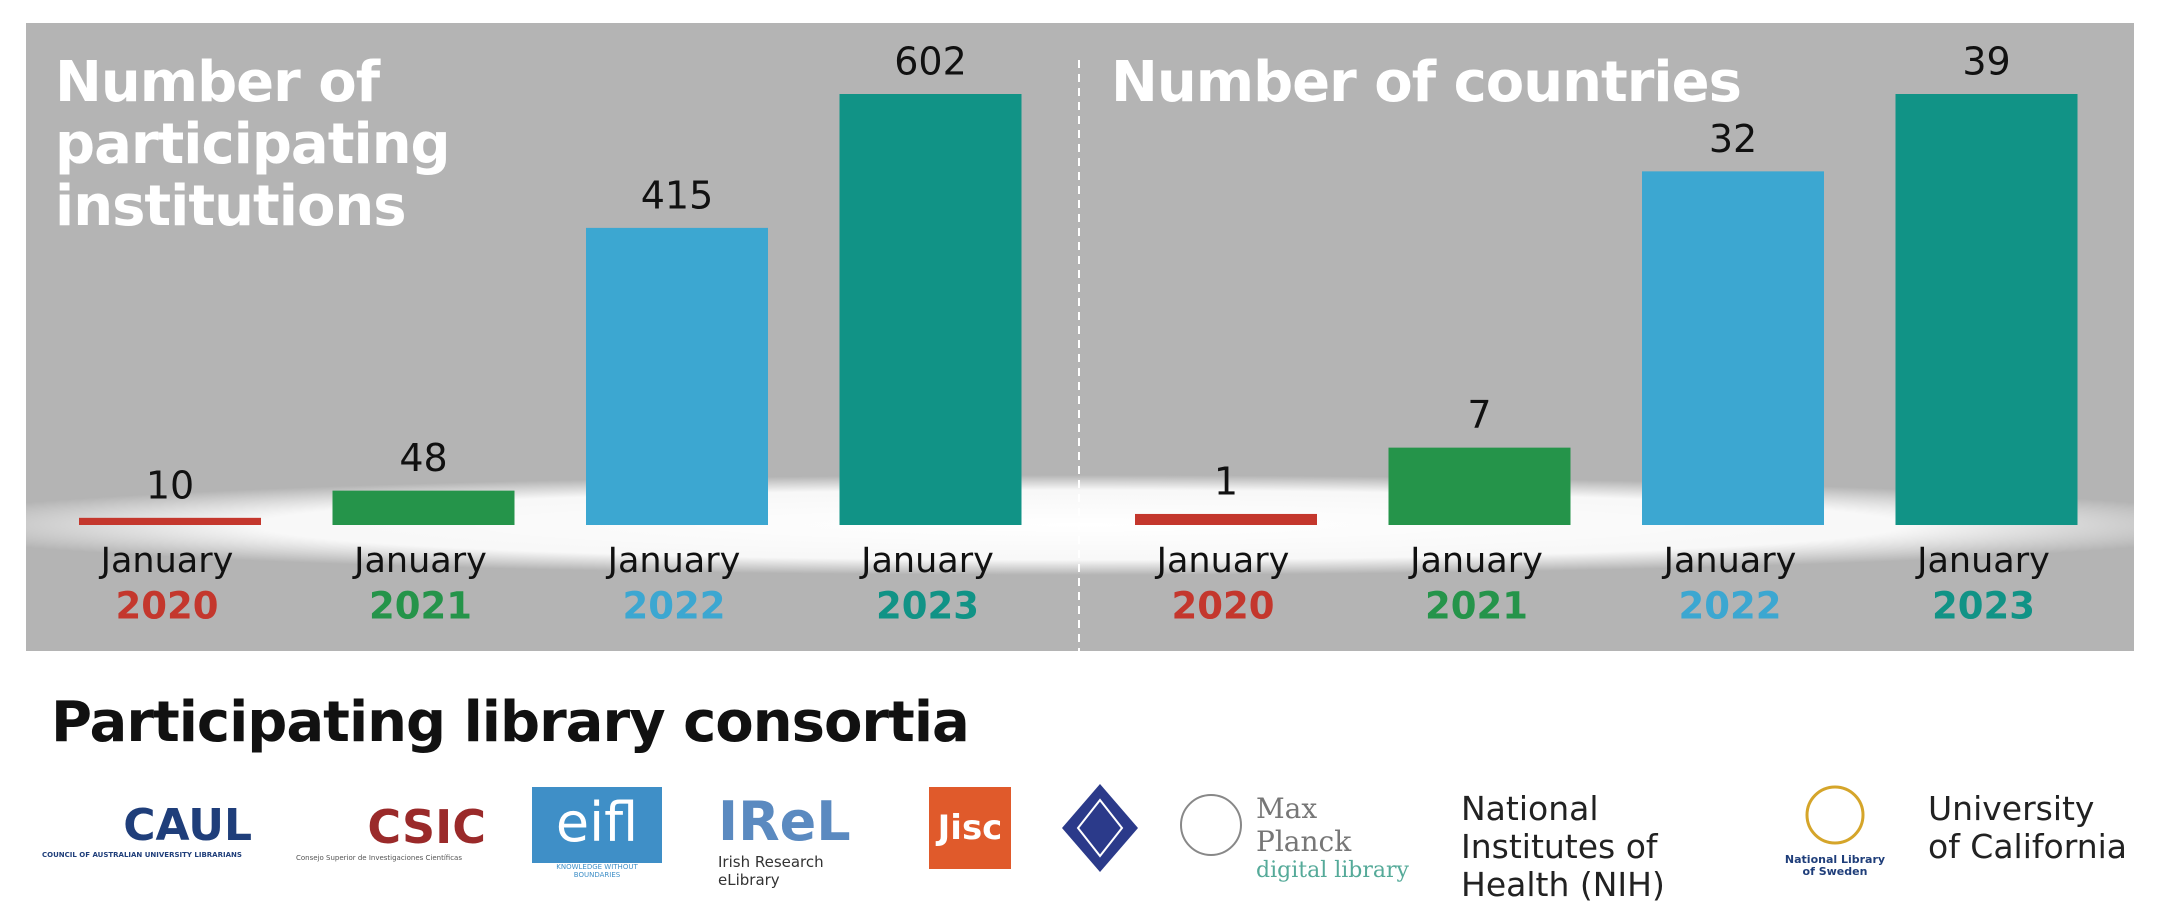 The width and height of the screenshot is (2160, 904). I want to click on logo-keep, so click(1100, 828).